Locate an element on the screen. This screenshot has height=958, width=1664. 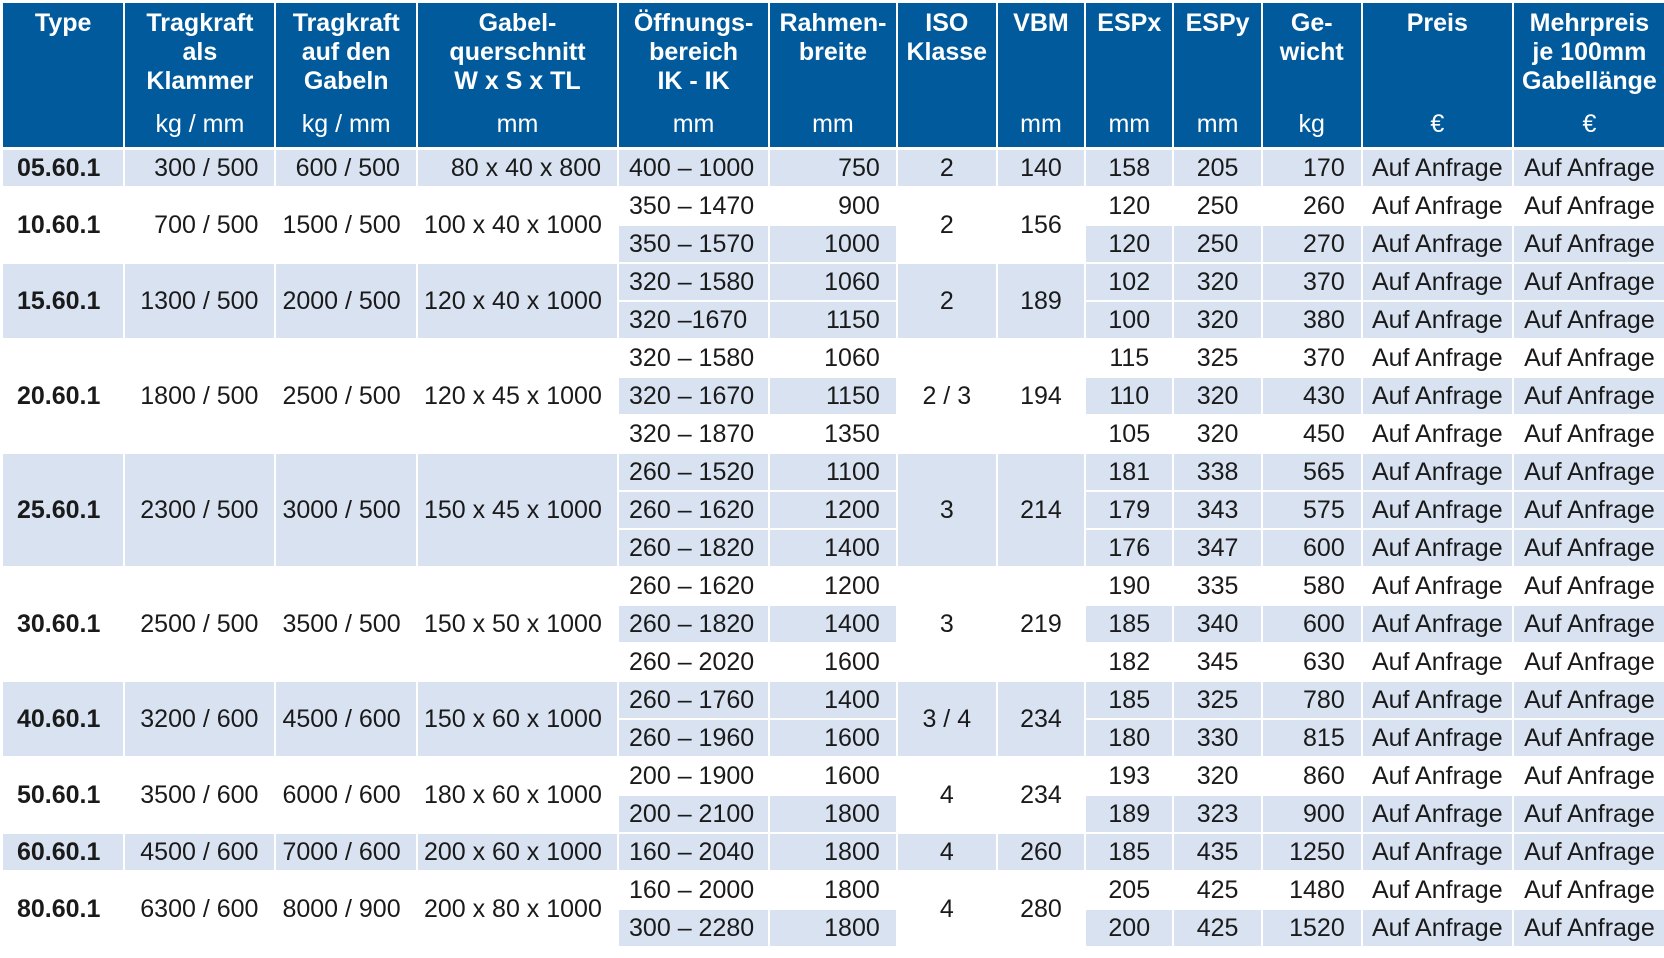
rahmenbreite-cell: 1600 is located at coordinates (834, 777).